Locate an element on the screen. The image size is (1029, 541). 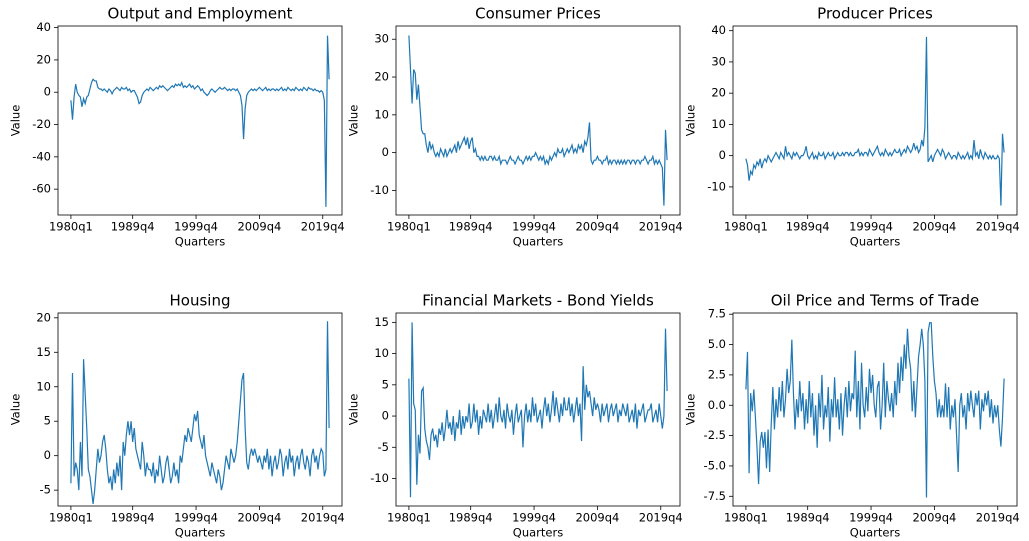
y-tick-label: 0.0 is located at coordinates (717, 405).